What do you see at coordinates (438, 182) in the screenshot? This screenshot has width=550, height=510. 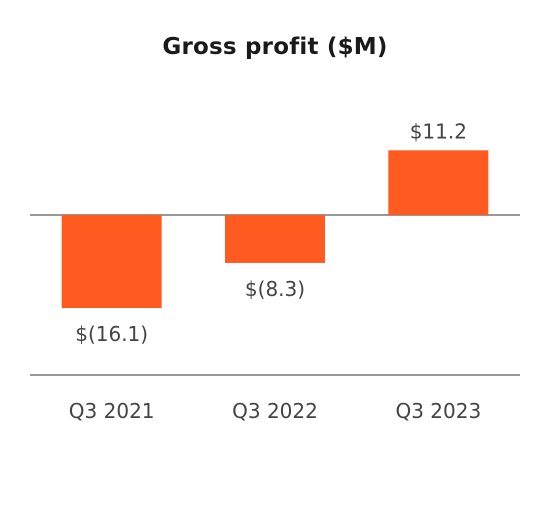 I see `bar-q3-2023` at bounding box center [438, 182].